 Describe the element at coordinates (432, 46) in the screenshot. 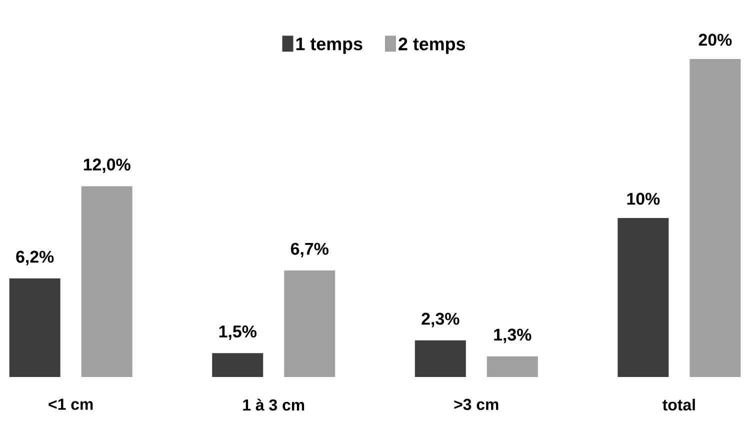

I see `legend-label: 2 temps` at that location.